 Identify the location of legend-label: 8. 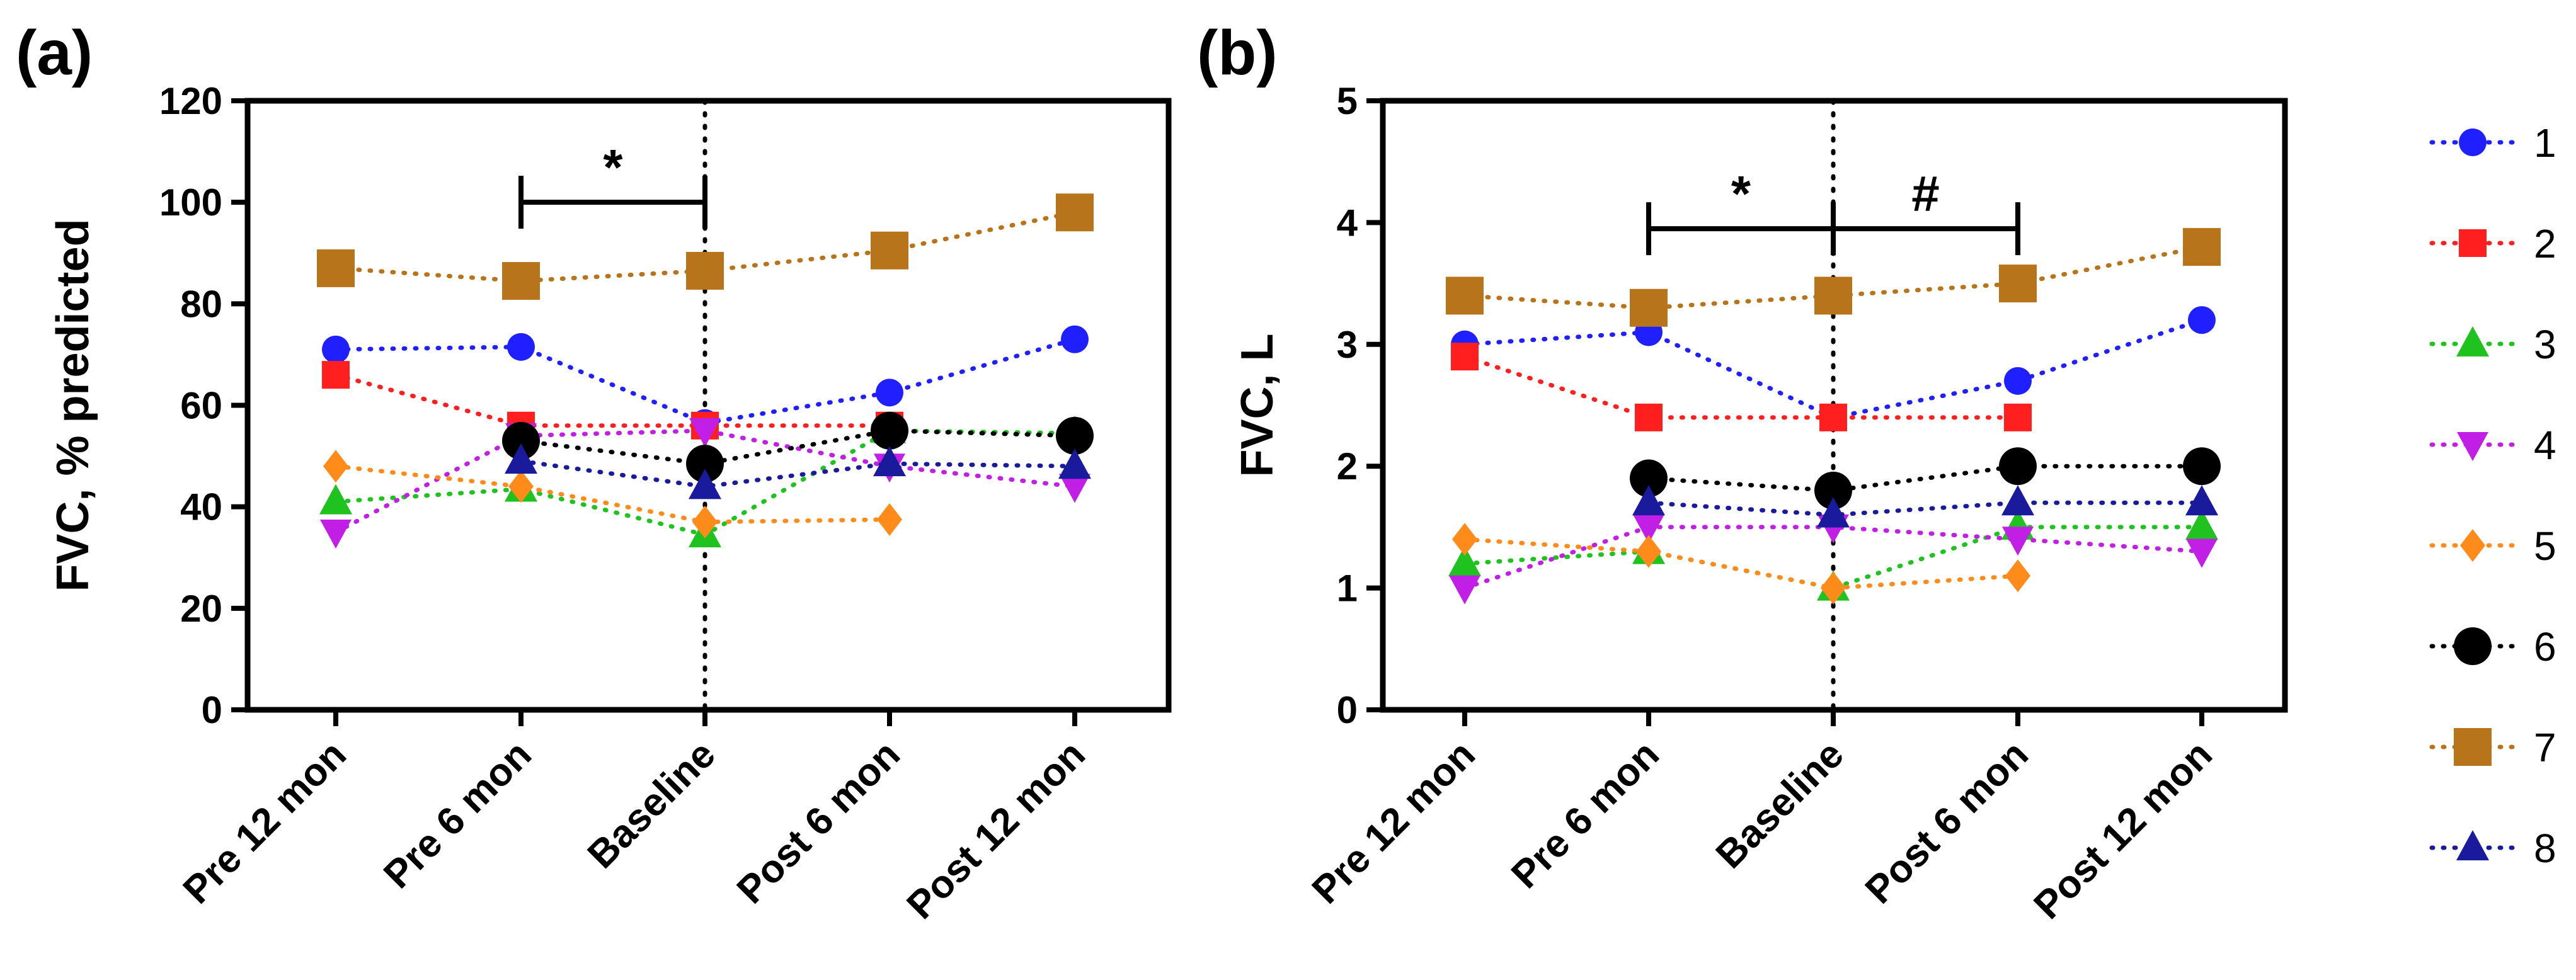
(2545, 848).